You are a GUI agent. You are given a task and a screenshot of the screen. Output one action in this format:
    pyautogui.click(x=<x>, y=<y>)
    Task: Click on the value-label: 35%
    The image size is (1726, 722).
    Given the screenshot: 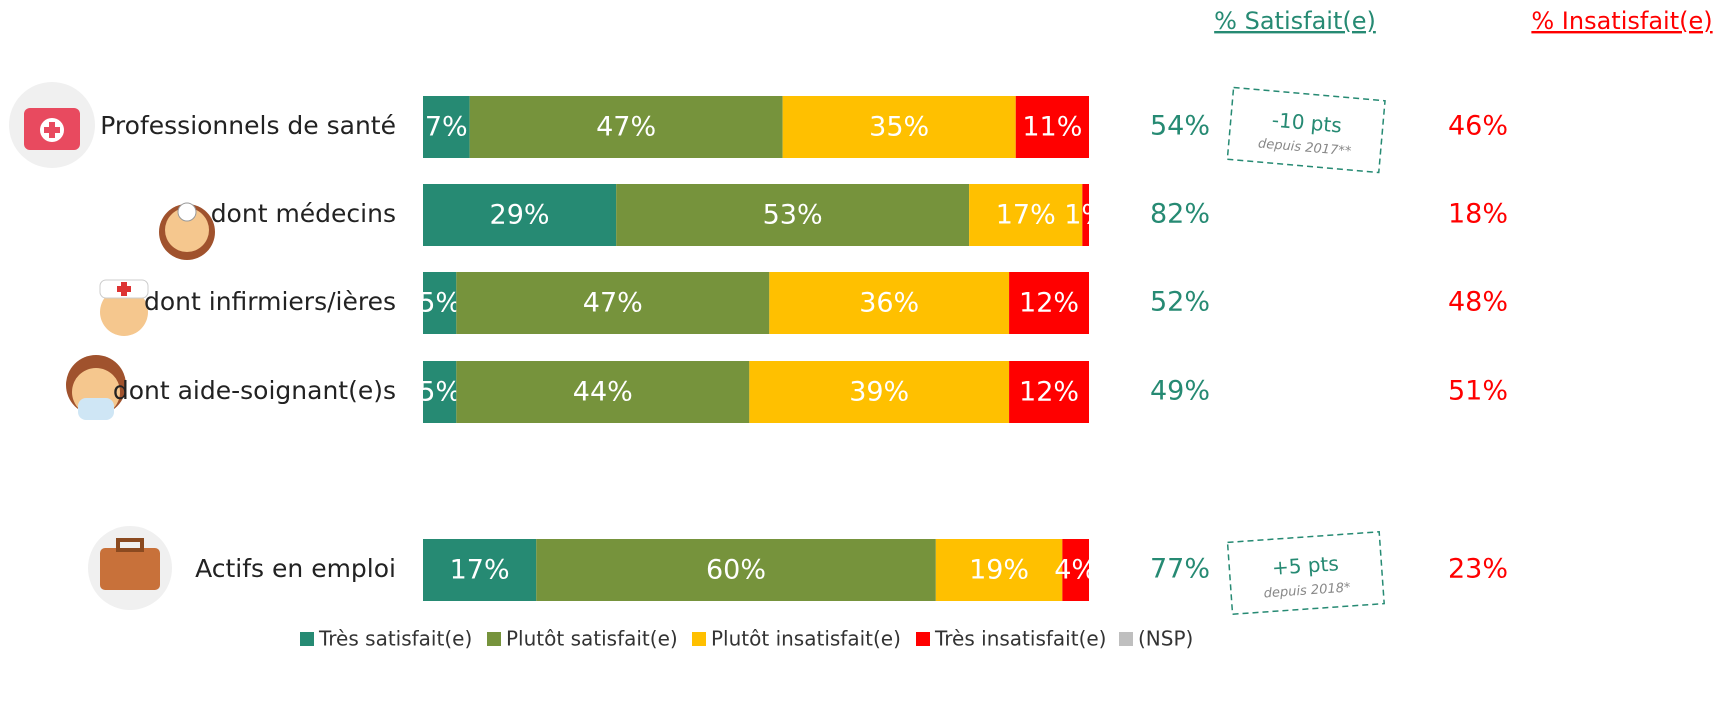 What is the action you would take?
    pyautogui.click(x=899, y=127)
    